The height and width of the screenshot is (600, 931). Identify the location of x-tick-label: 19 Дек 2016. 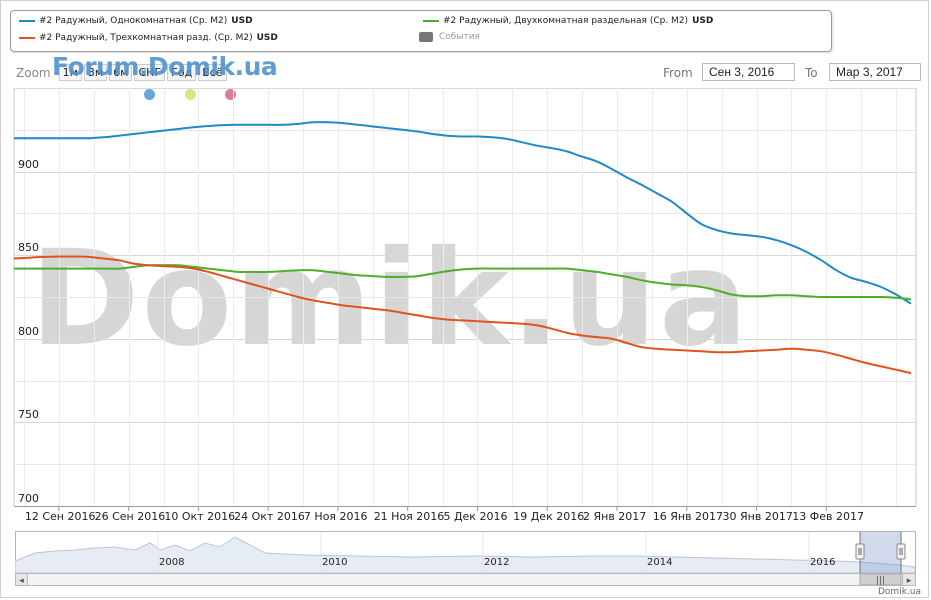
(549, 516).